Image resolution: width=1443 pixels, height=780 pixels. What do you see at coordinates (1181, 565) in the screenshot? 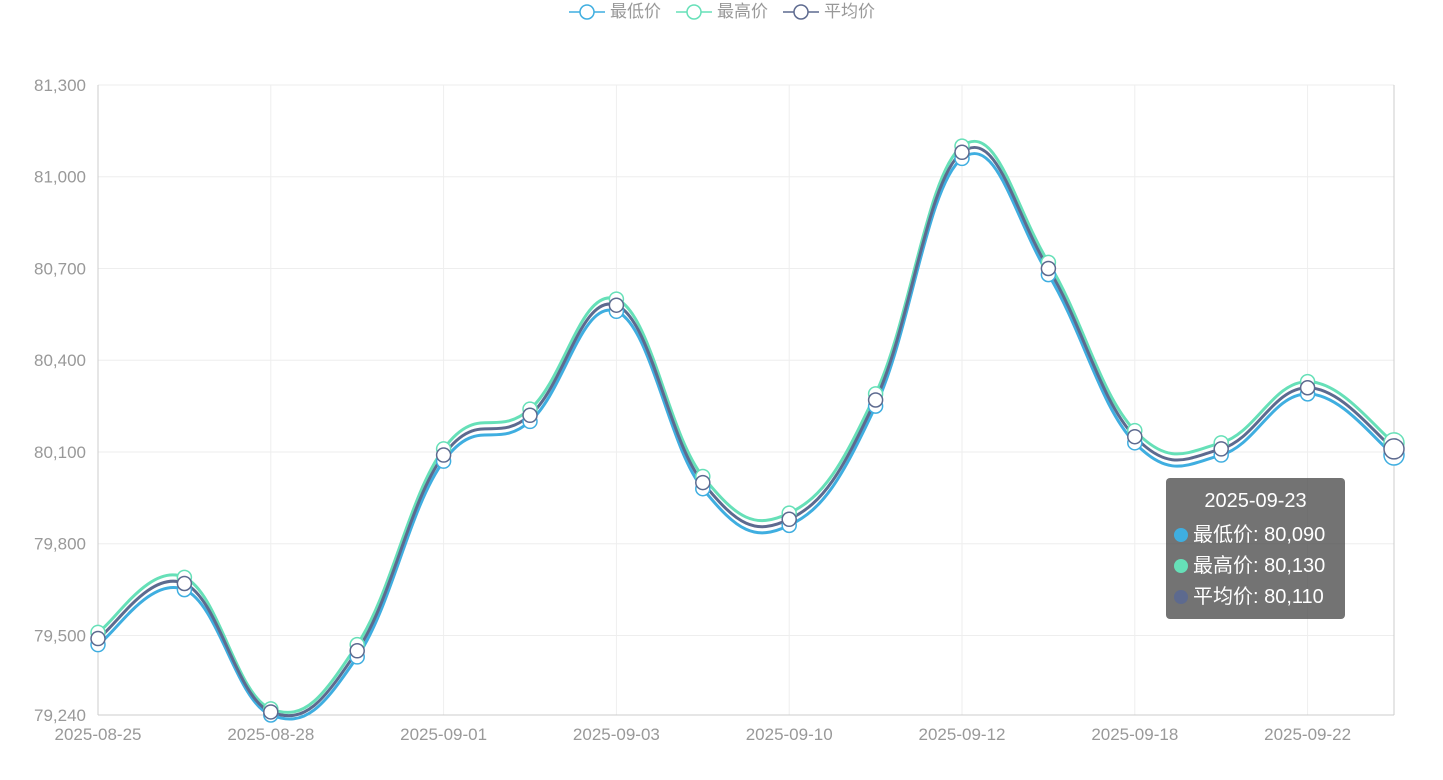
I see `tooltip-dot-high` at bounding box center [1181, 565].